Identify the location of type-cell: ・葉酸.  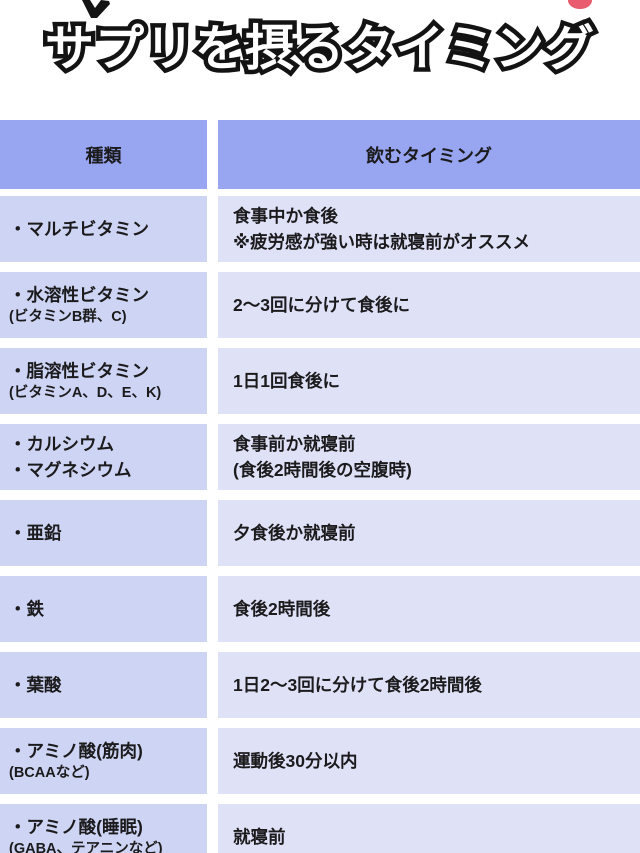
(103, 685).